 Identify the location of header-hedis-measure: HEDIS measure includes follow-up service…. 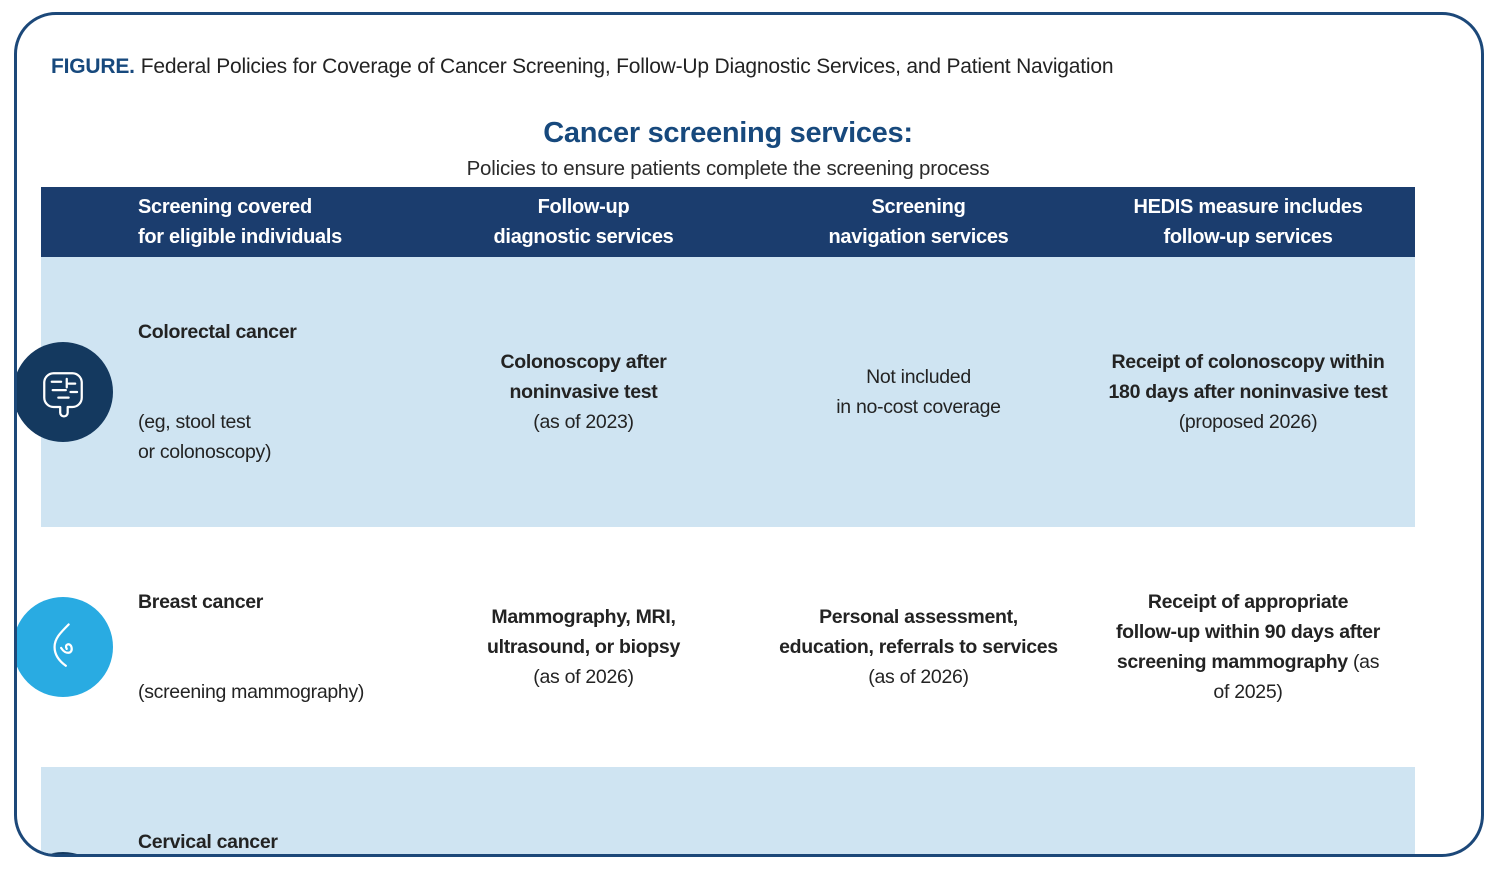
(1248, 222).